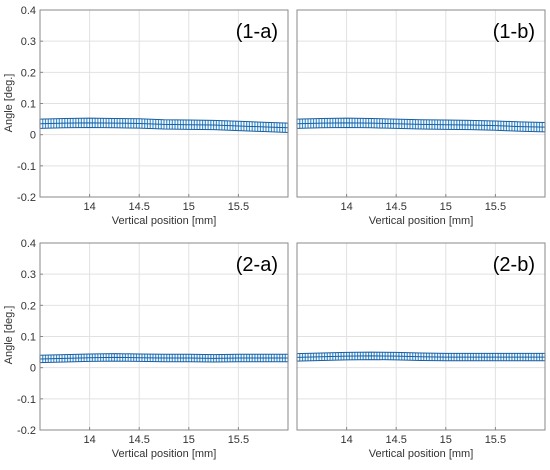  I want to click on ylabel-2: Angle [deg.], so click(9, 335).